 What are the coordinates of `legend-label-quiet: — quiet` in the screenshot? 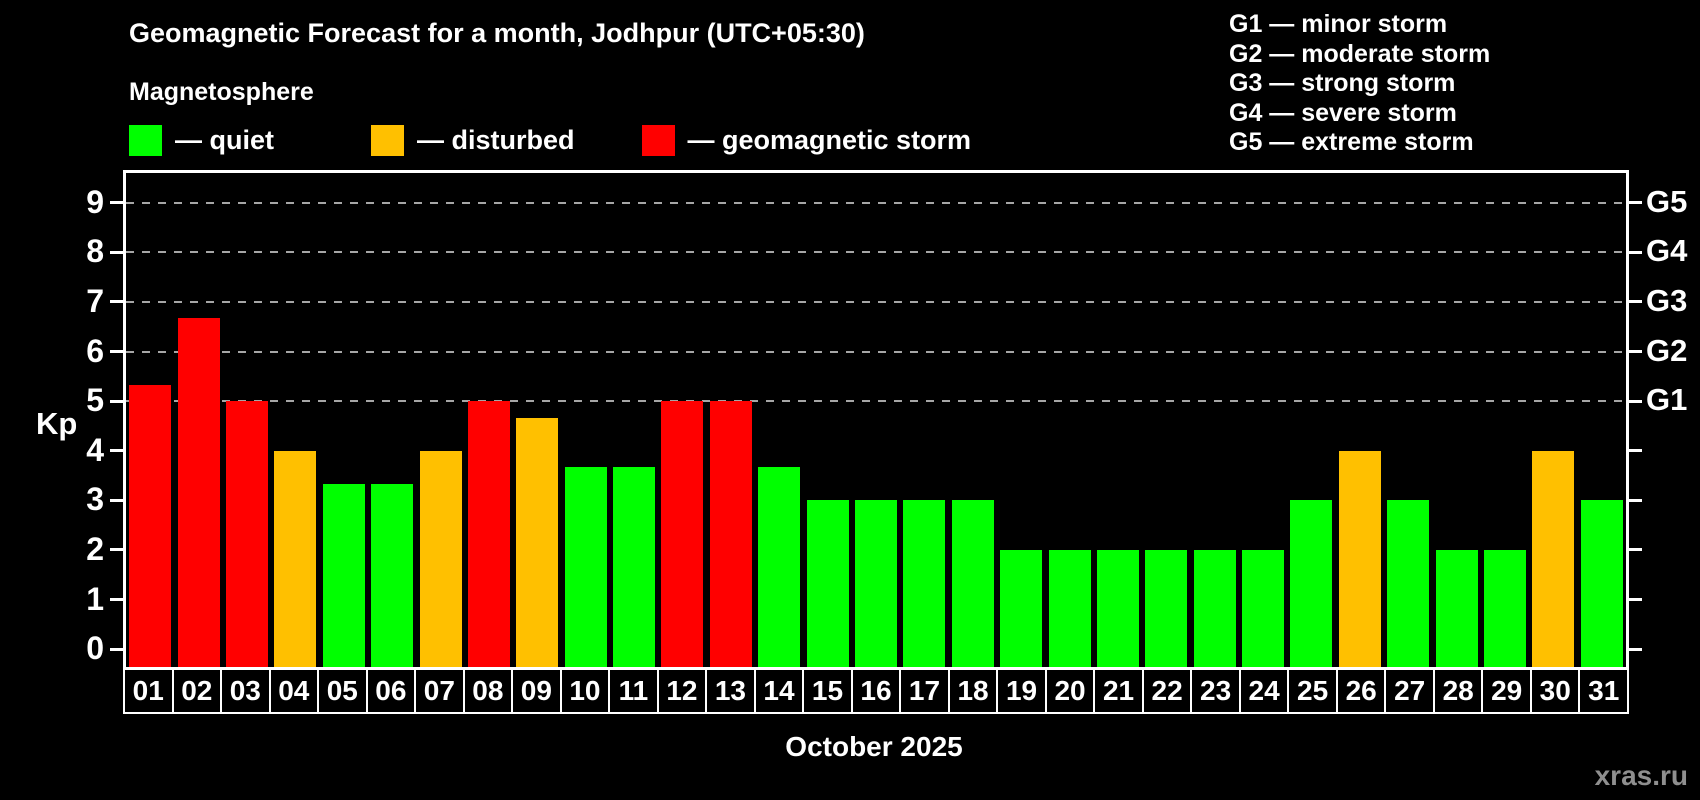 It's located at (224, 140).